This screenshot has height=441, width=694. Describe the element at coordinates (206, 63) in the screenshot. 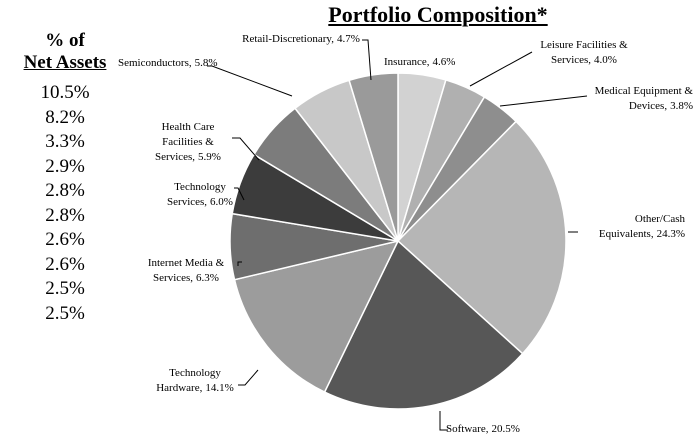

I see `slice-value-label: 5.8%` at that location.